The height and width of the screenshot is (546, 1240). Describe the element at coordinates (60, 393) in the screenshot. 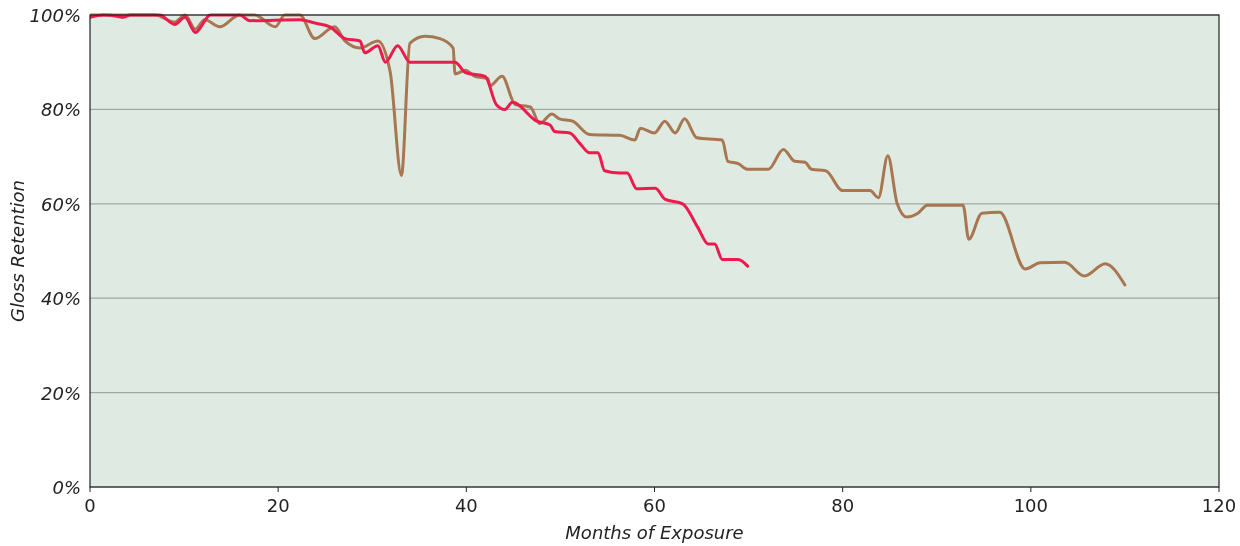

I see `y-tick-label: 20%` at that location.